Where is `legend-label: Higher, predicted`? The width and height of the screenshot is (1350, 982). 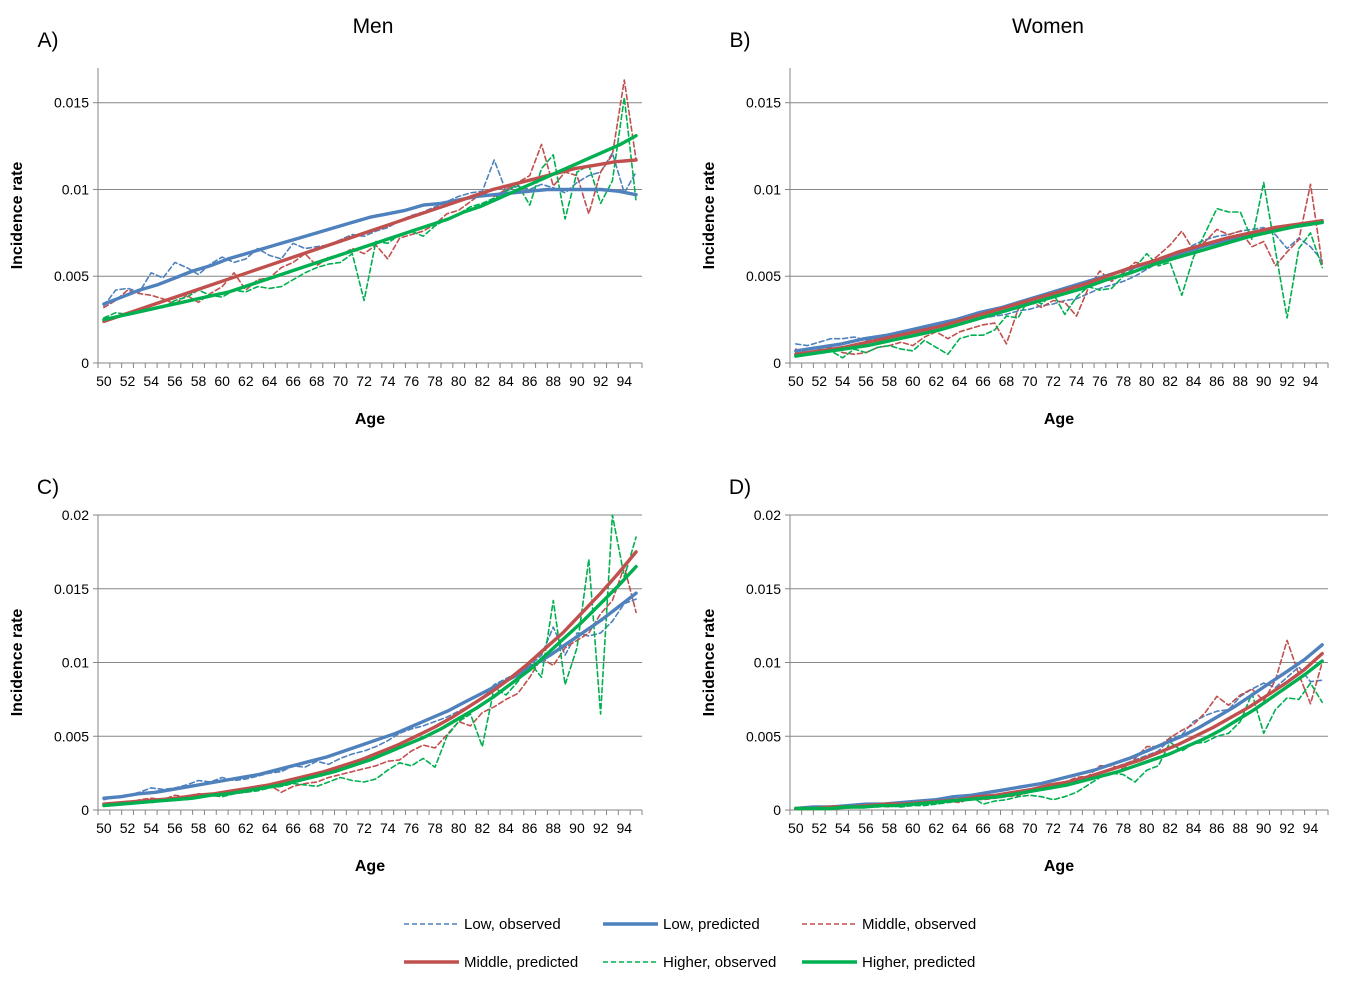
legend-label: Higher, predicted is located at coordinates (918, 962).